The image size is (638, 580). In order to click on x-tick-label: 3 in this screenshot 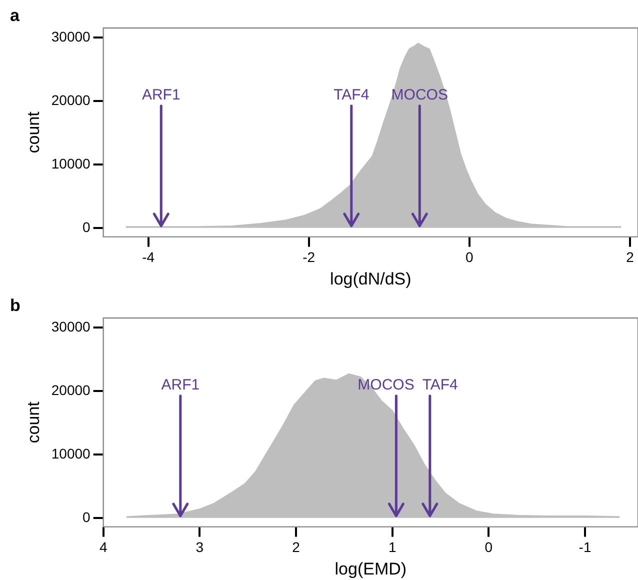, I will do `click(200, 547)`.